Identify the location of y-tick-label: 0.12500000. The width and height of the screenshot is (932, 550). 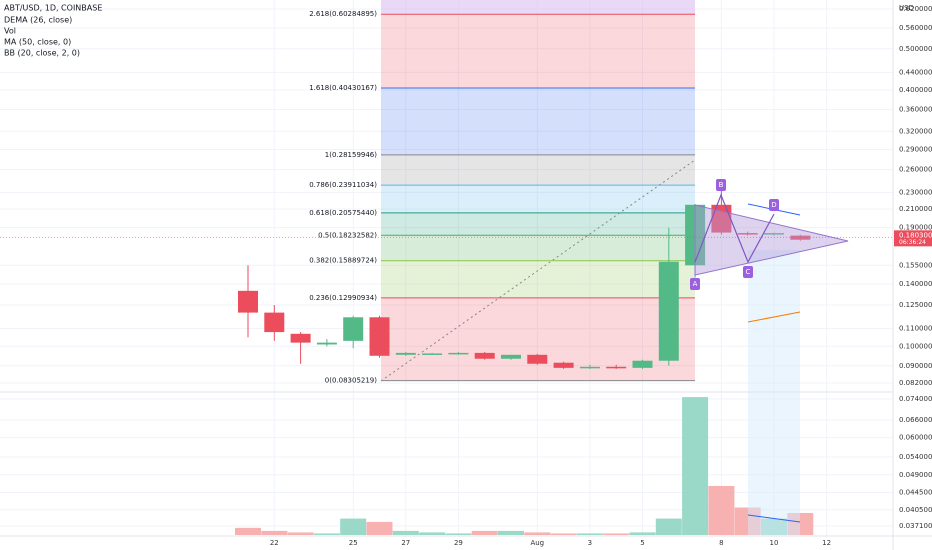
(915, 305).